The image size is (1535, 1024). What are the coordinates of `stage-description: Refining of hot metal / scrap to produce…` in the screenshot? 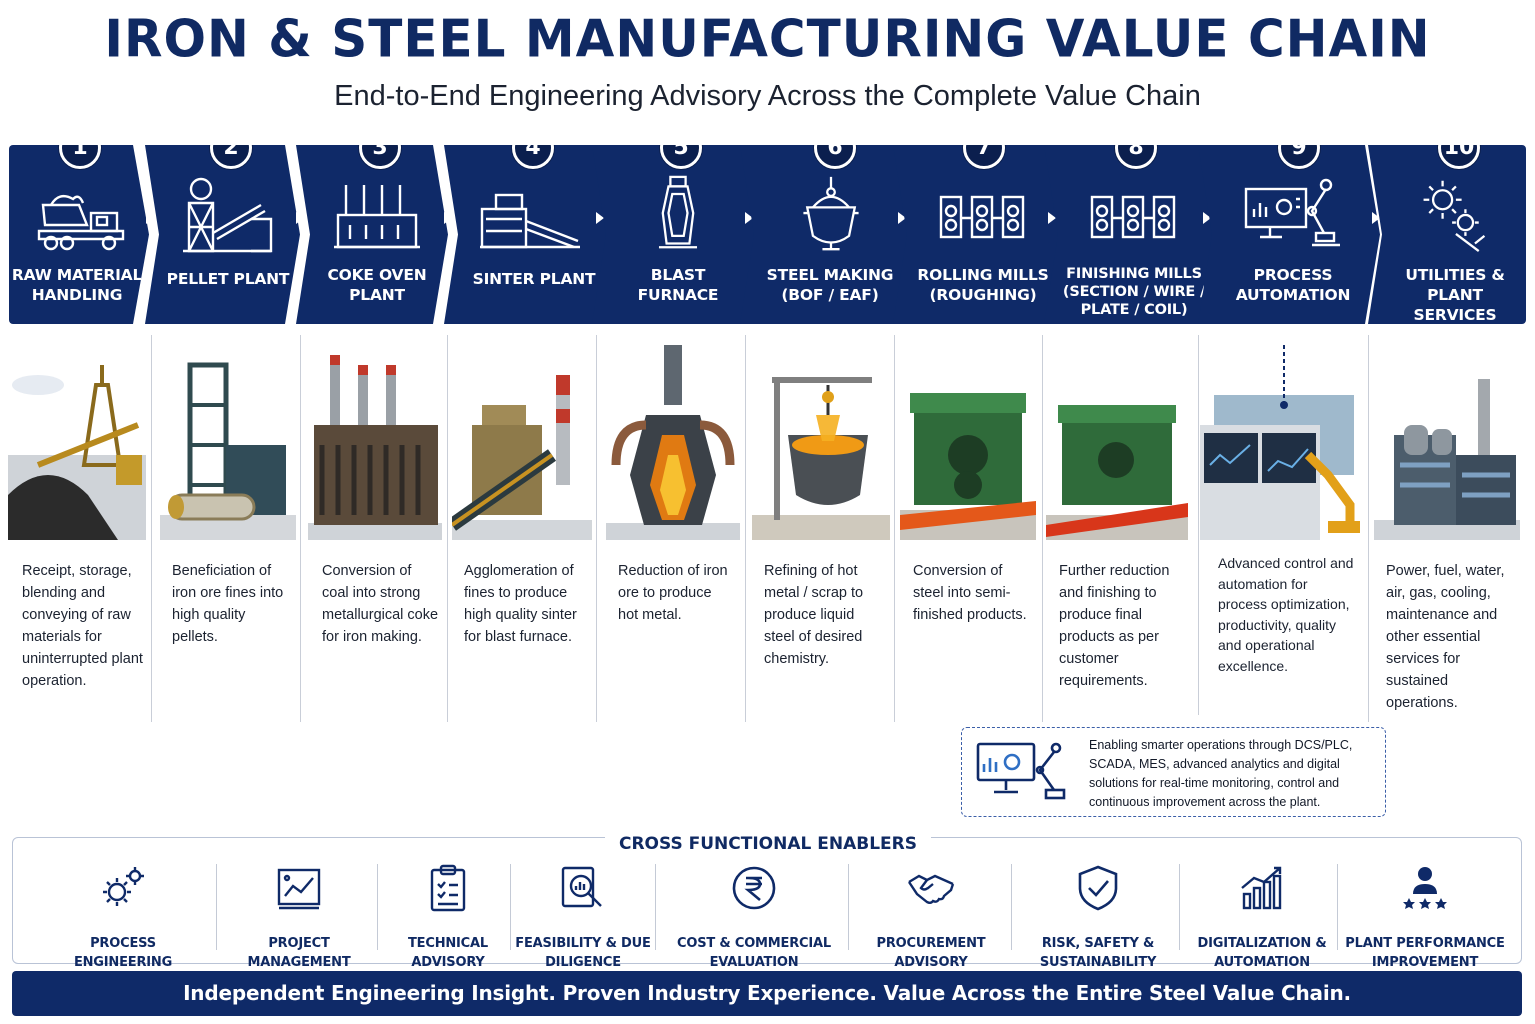 It's located at (814, 615).